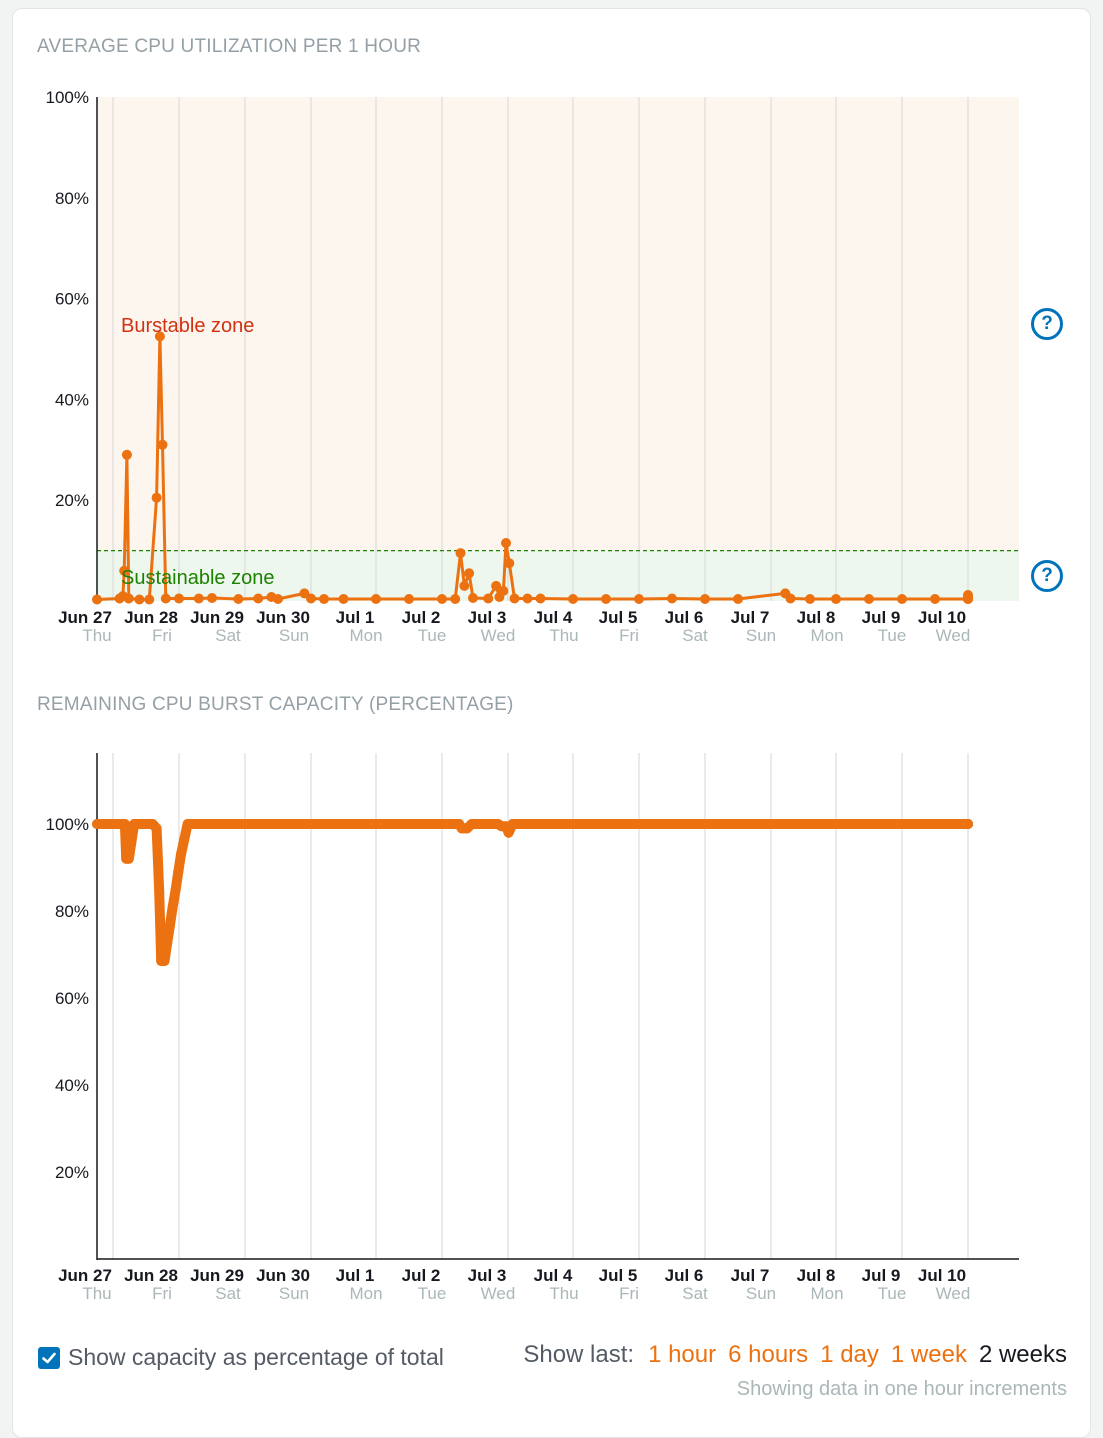 The height and width of the screenshot is (1438, 1103). What do you see at coordinates (151, 617) in the screenshot?
I see `x-tick-date-label: Jun 28` at bounding box center [151, 617].